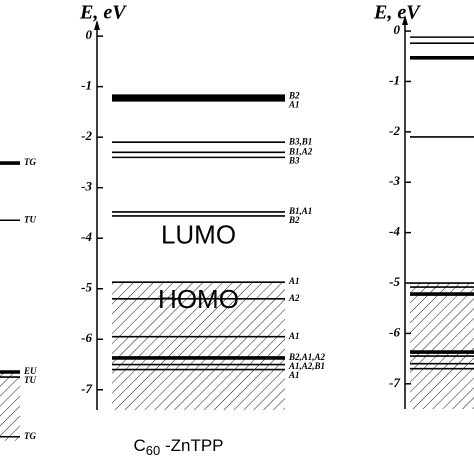 This screenshot has height=474, width=474. What do you see at coordinates (306, 366) in the screenshot?
I see `level-label: A1,A2,B1` at bounding box center [306, 366].